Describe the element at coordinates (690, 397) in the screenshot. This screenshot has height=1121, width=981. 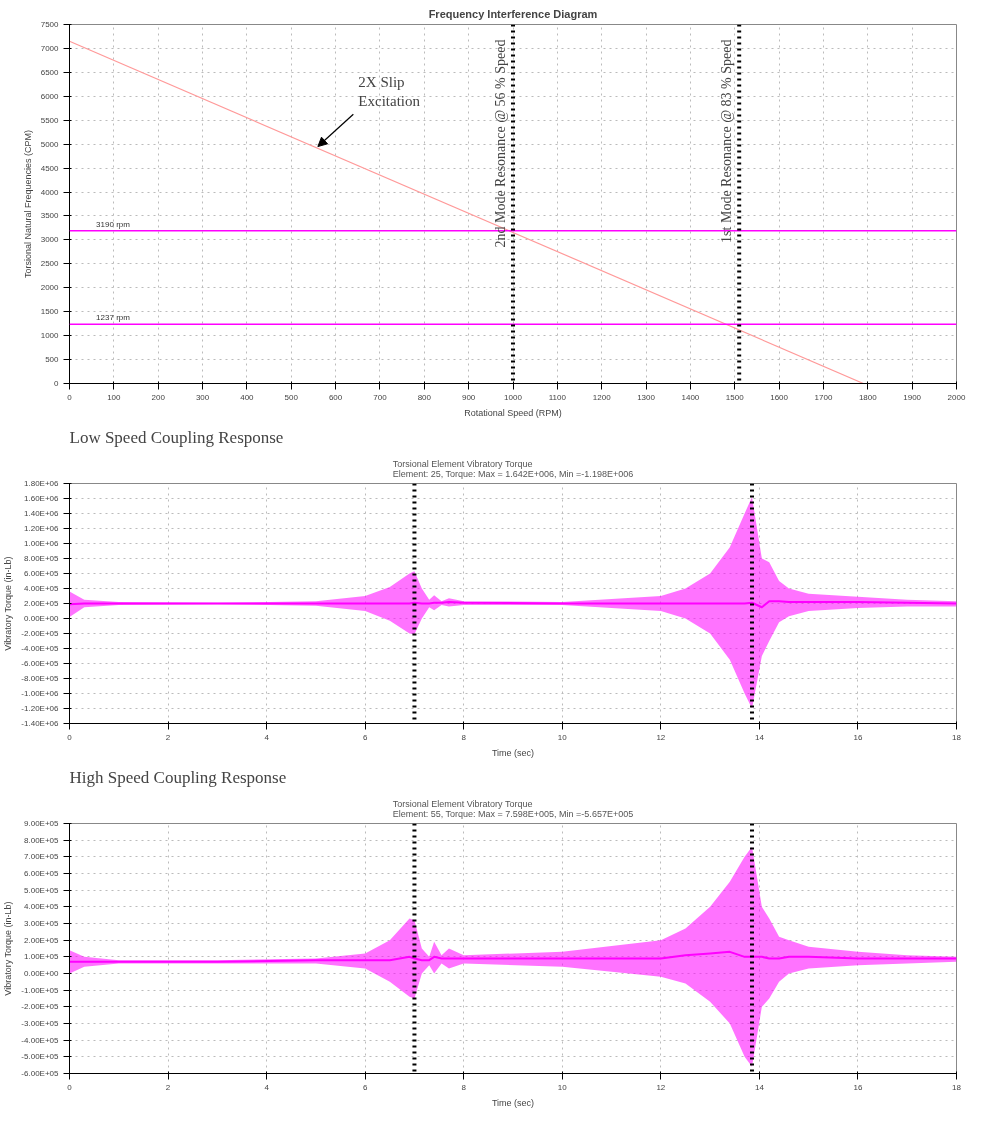
I see `x-tick-label: 1400` at that location.